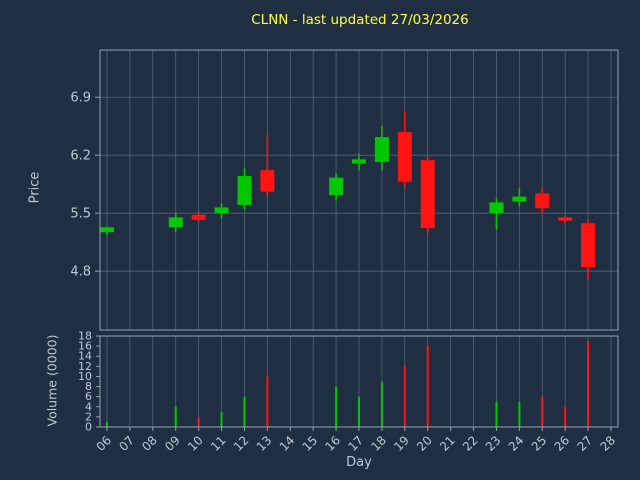 Image resolution: width=640 pixels, height=480 pixels. What do you see at coordinates (80, 156) in the screenshot?
I see `svg-text: 6.2` at bounding box center [80, 156].